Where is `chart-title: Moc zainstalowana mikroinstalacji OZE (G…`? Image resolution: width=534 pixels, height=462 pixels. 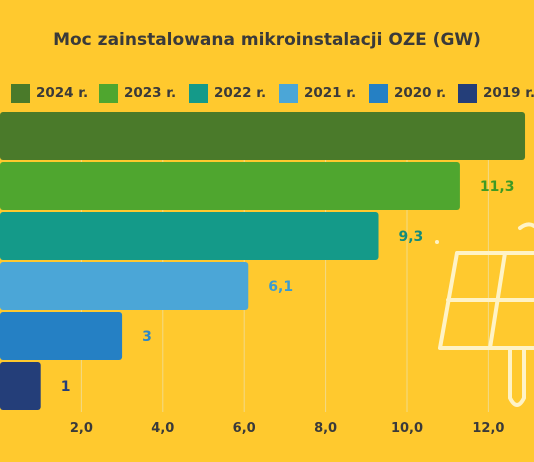
chart-title: Moc zainstalowana mikroinstalacji OZE (G… is located at coordinates (267, 40).